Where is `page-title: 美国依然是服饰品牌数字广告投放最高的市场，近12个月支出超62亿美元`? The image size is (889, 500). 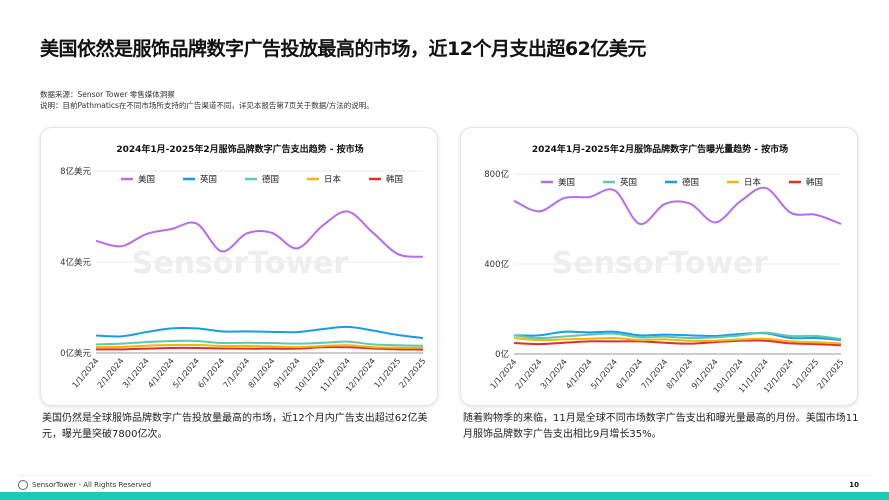
page-title: 美国依然是服饰品牌数字广告投放最高的市场，近12个月支出超62亿美元 is located at coordinates (343, 49).